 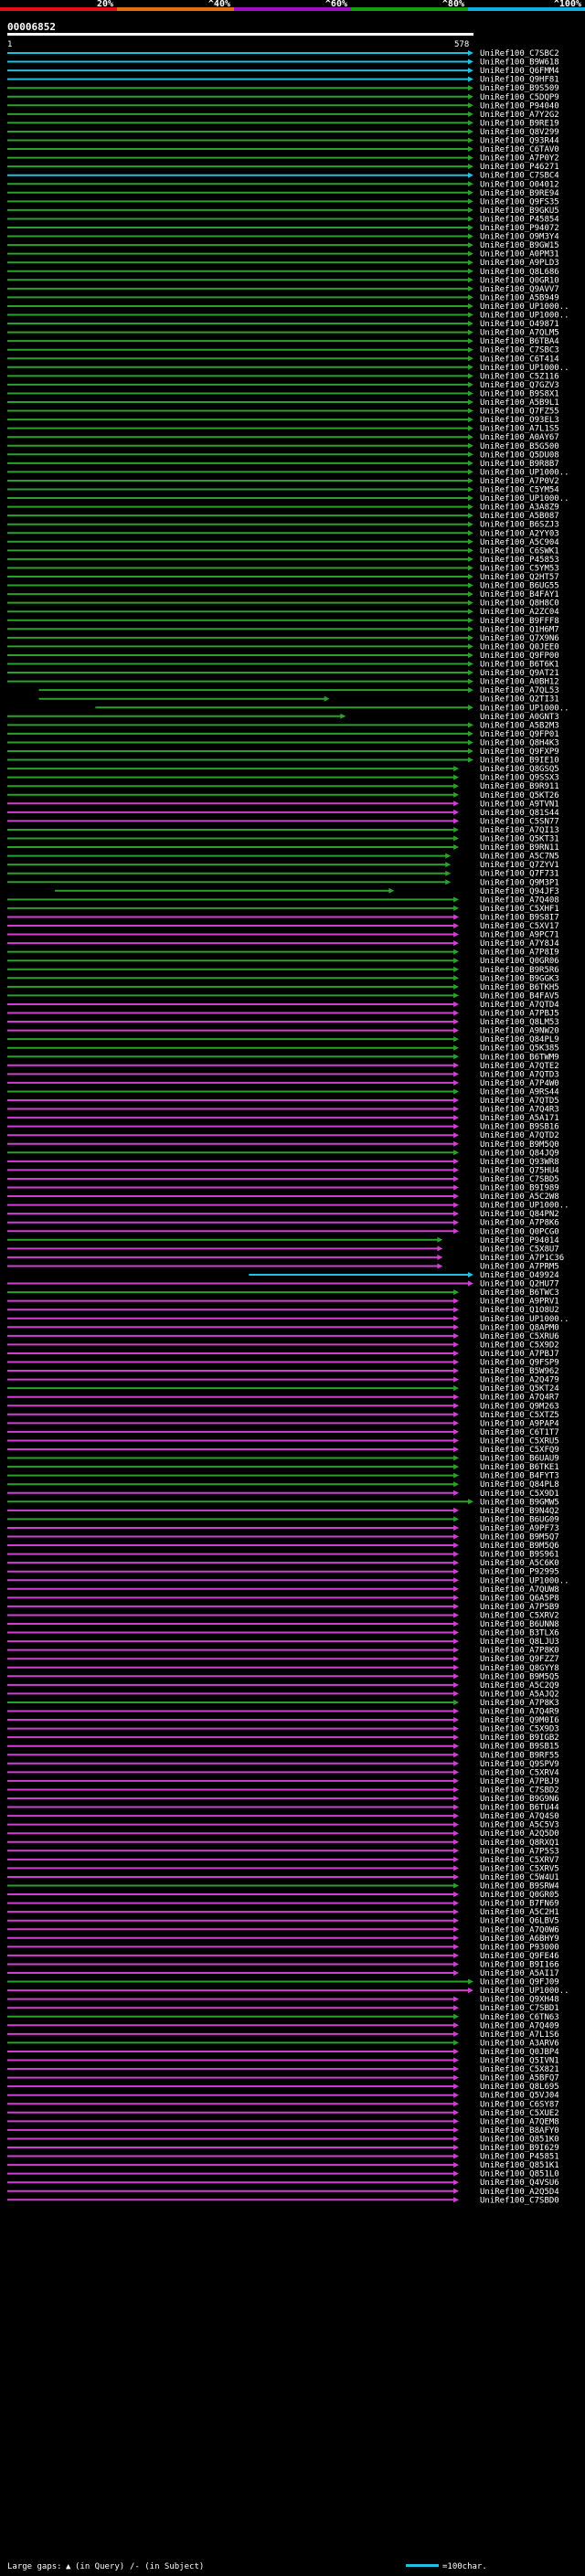 I want to click on hit-row: UniRef100_Q5VJ04, so click(x=283, y=2096).